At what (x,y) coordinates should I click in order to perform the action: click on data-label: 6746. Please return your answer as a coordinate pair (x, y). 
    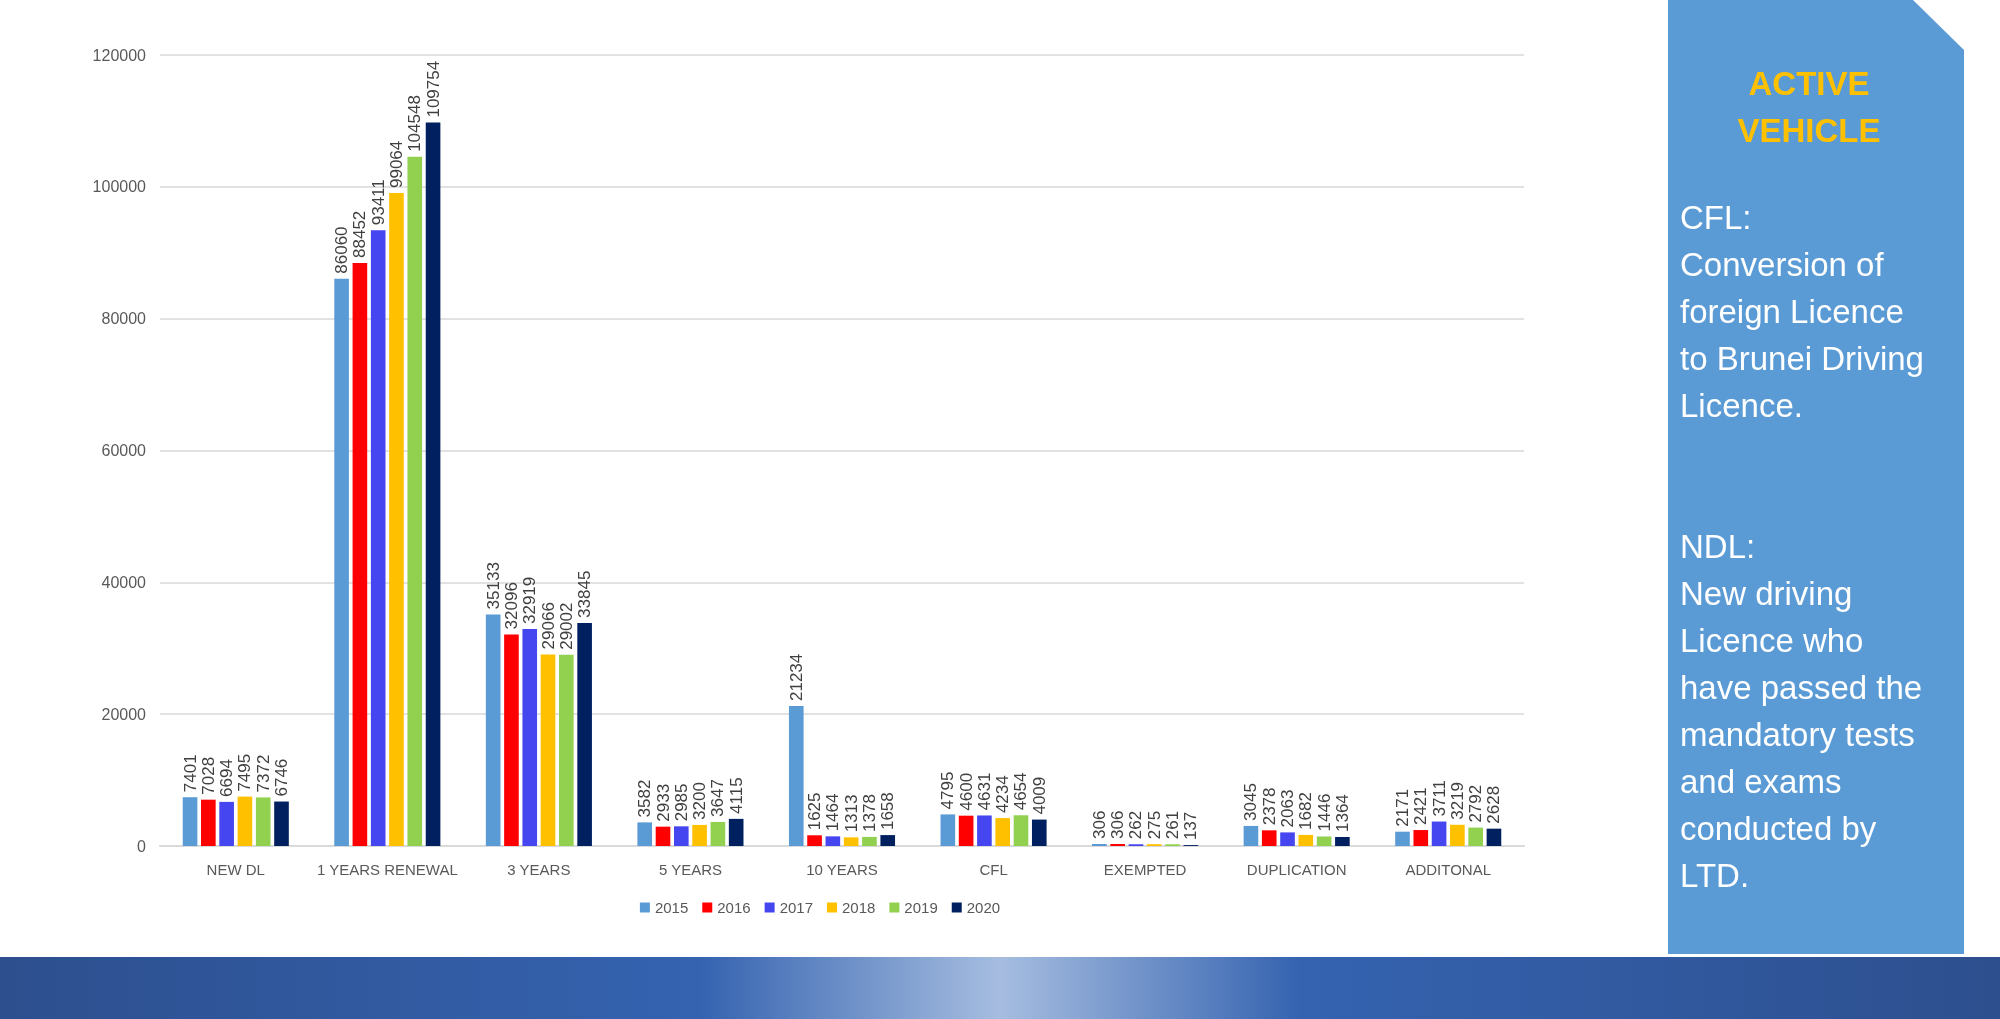
    Looking at the image, I should click on (282, 777).